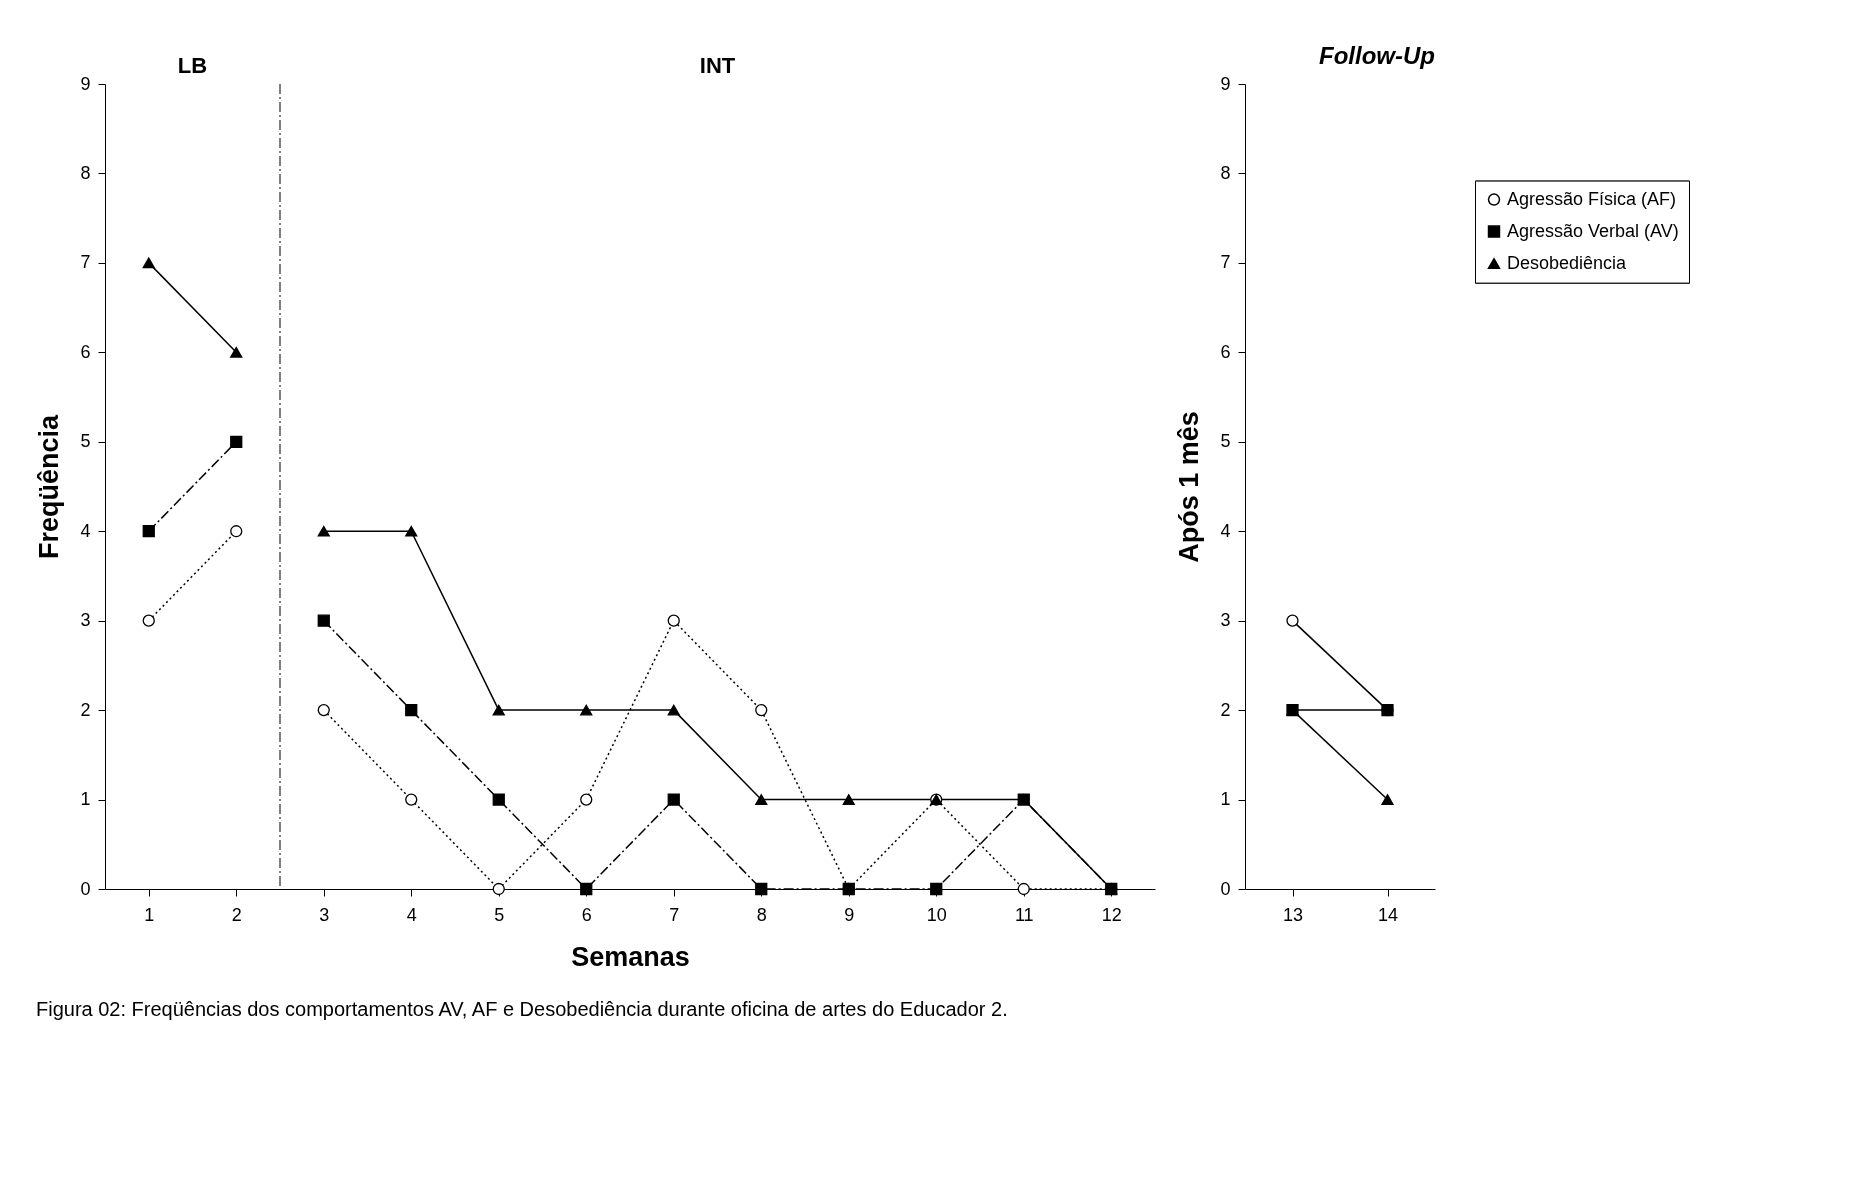  What do you see at coordinates (49, 487) in the screenshot?
I see `y-axis-title: Freqüência` at bounding box center [49, 487].